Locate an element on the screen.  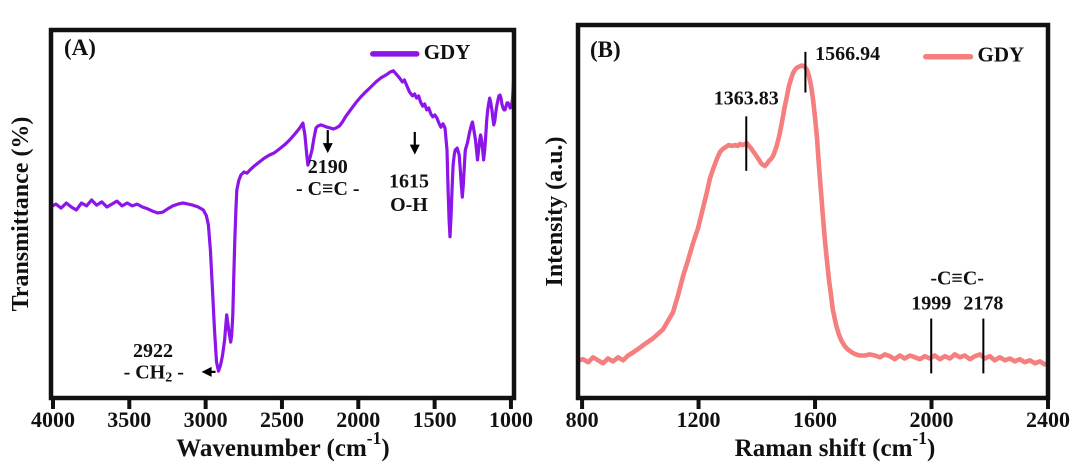
annotation-label: -C≡C- is located at coordinates (957, 278).